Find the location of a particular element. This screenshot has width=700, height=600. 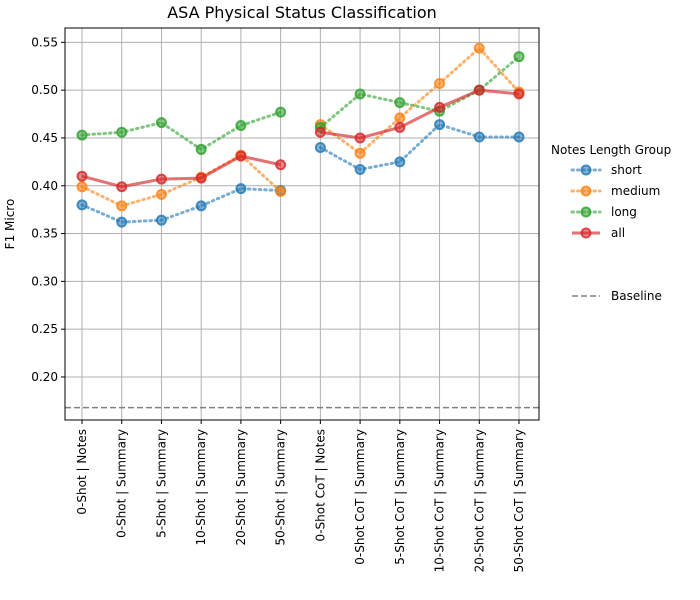

x-tick-label: 50-Shot CoT | Summary is located at coordinates (519, 500).